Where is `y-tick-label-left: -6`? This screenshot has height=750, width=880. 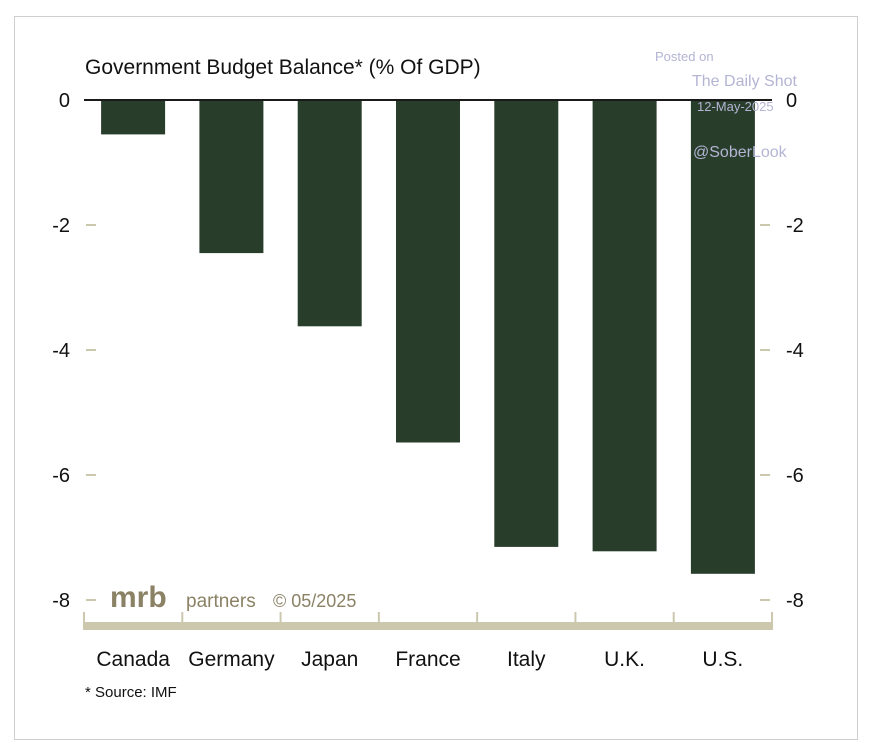 y-tick-label-left: -6 is located at coordinates (61, 476).